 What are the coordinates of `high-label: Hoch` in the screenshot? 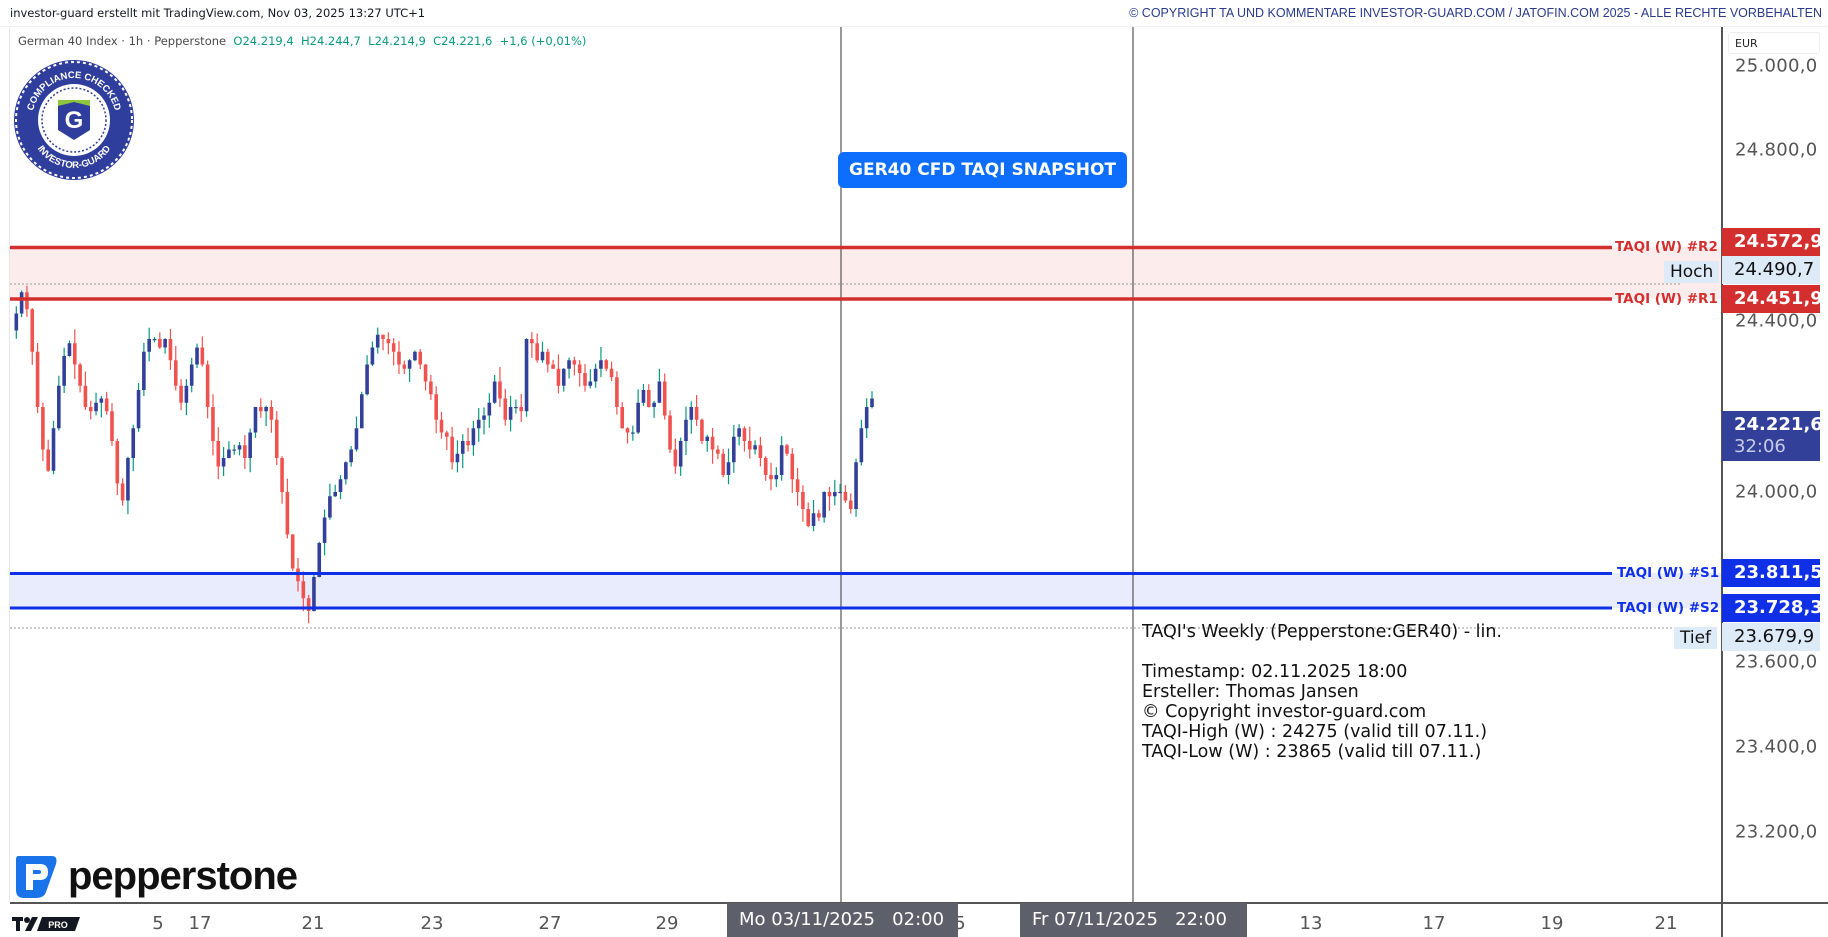 It's located at (1692, 272).